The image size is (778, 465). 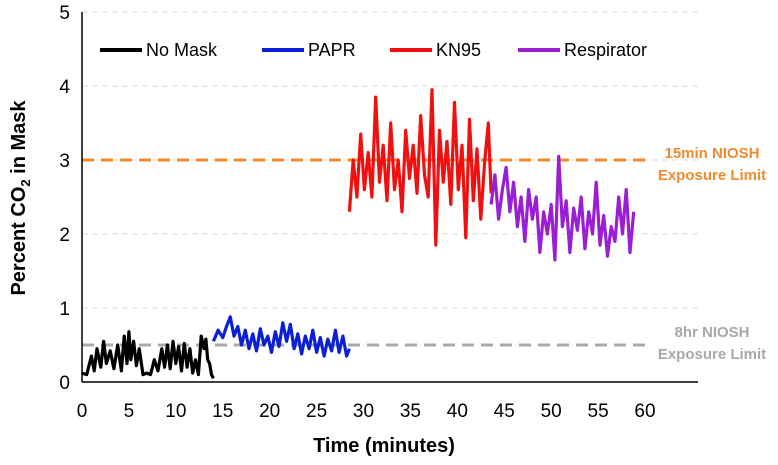 I want to click on reference-label-line1-0: 15min NIOSH, so click(x=711, y=153).